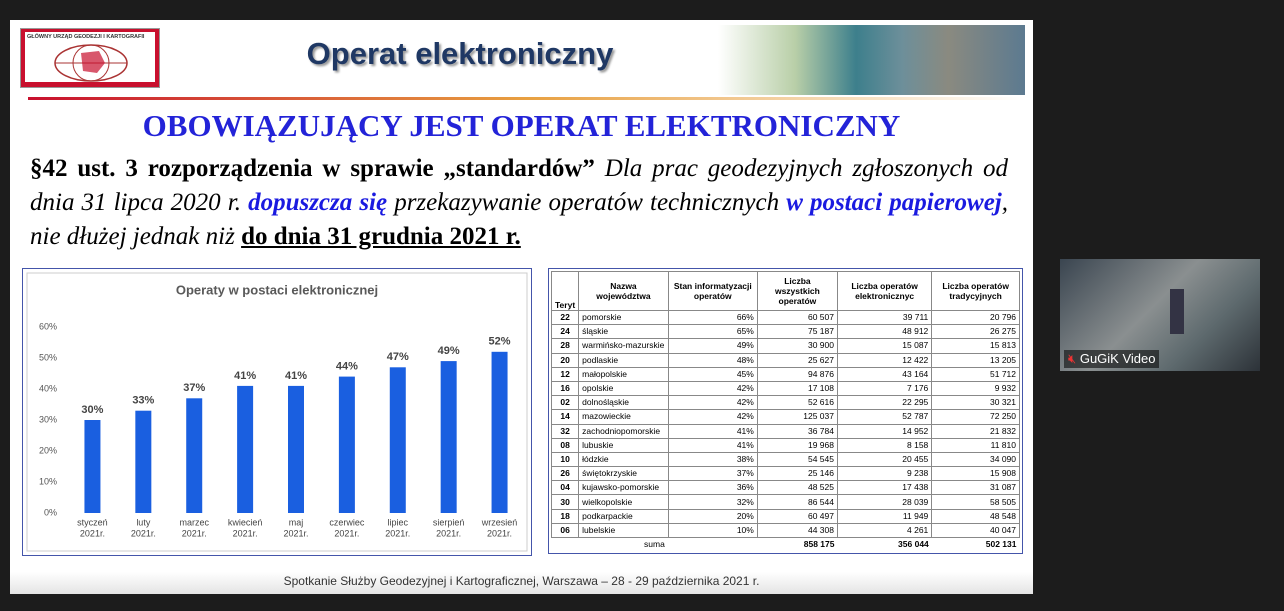 The height and width of the screenshot is (611, 1284). Describe the element at coordinates (526, 98) in the screenshot. I see `header-line` at that location.